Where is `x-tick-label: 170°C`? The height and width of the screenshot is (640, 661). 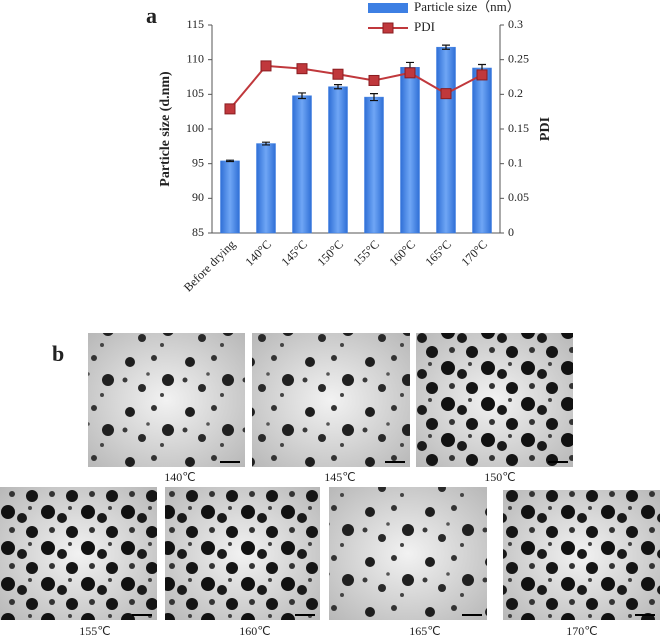 x-tick-label: 170°C is located at coordinates (474, 253).